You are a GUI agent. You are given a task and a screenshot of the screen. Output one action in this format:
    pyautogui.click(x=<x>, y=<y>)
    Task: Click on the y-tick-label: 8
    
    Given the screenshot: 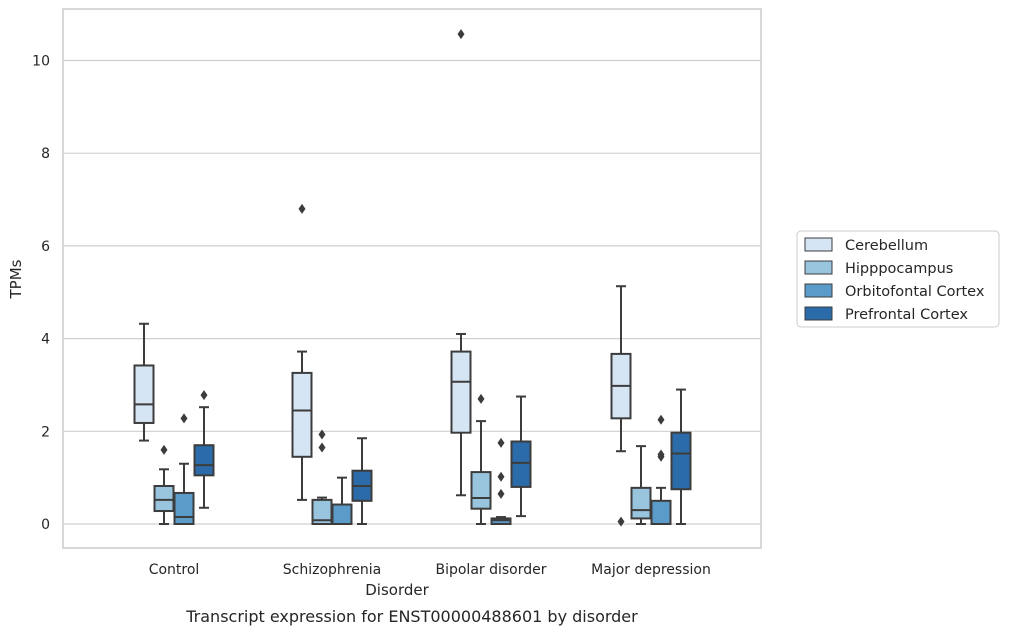 What is the action you would take?
    pyautogui.click(x=45, y=154)
    